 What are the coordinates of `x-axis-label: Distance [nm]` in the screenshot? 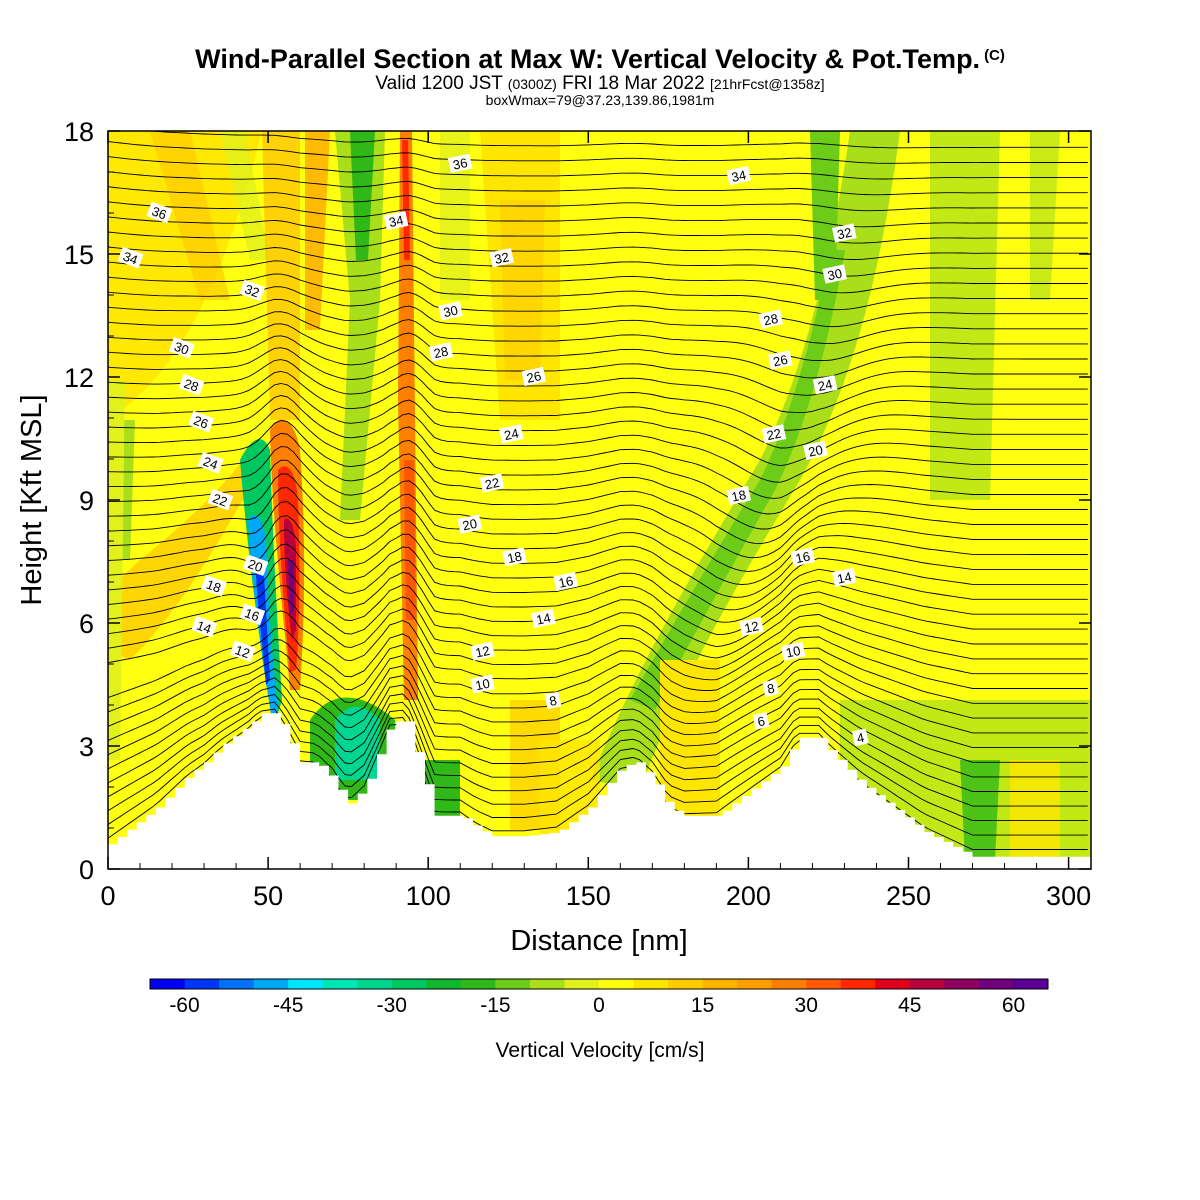 It's located at (598, 941).